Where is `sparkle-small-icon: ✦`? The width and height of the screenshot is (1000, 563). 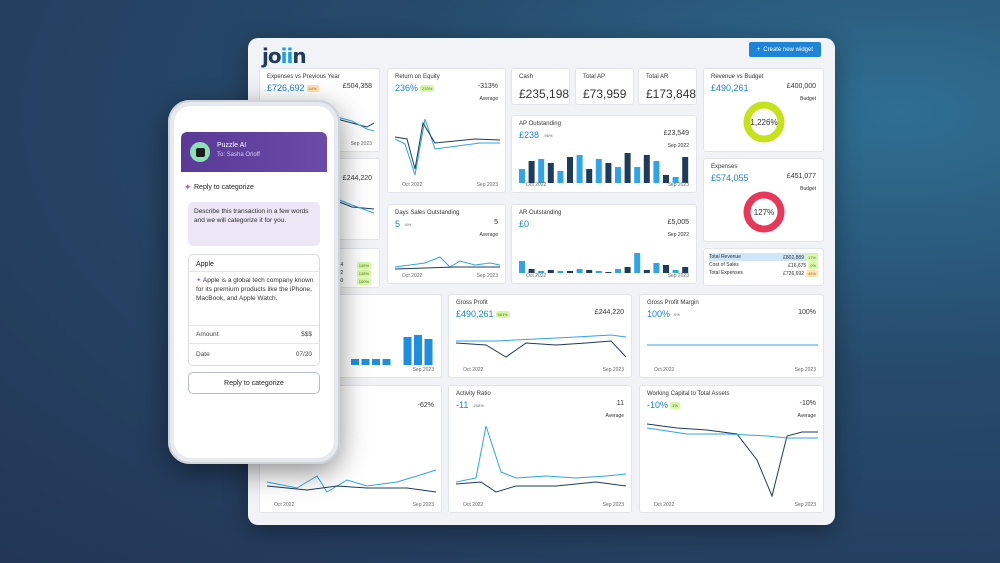
sparkle-small-icon: ✦ is located at coordinates (199, 280).